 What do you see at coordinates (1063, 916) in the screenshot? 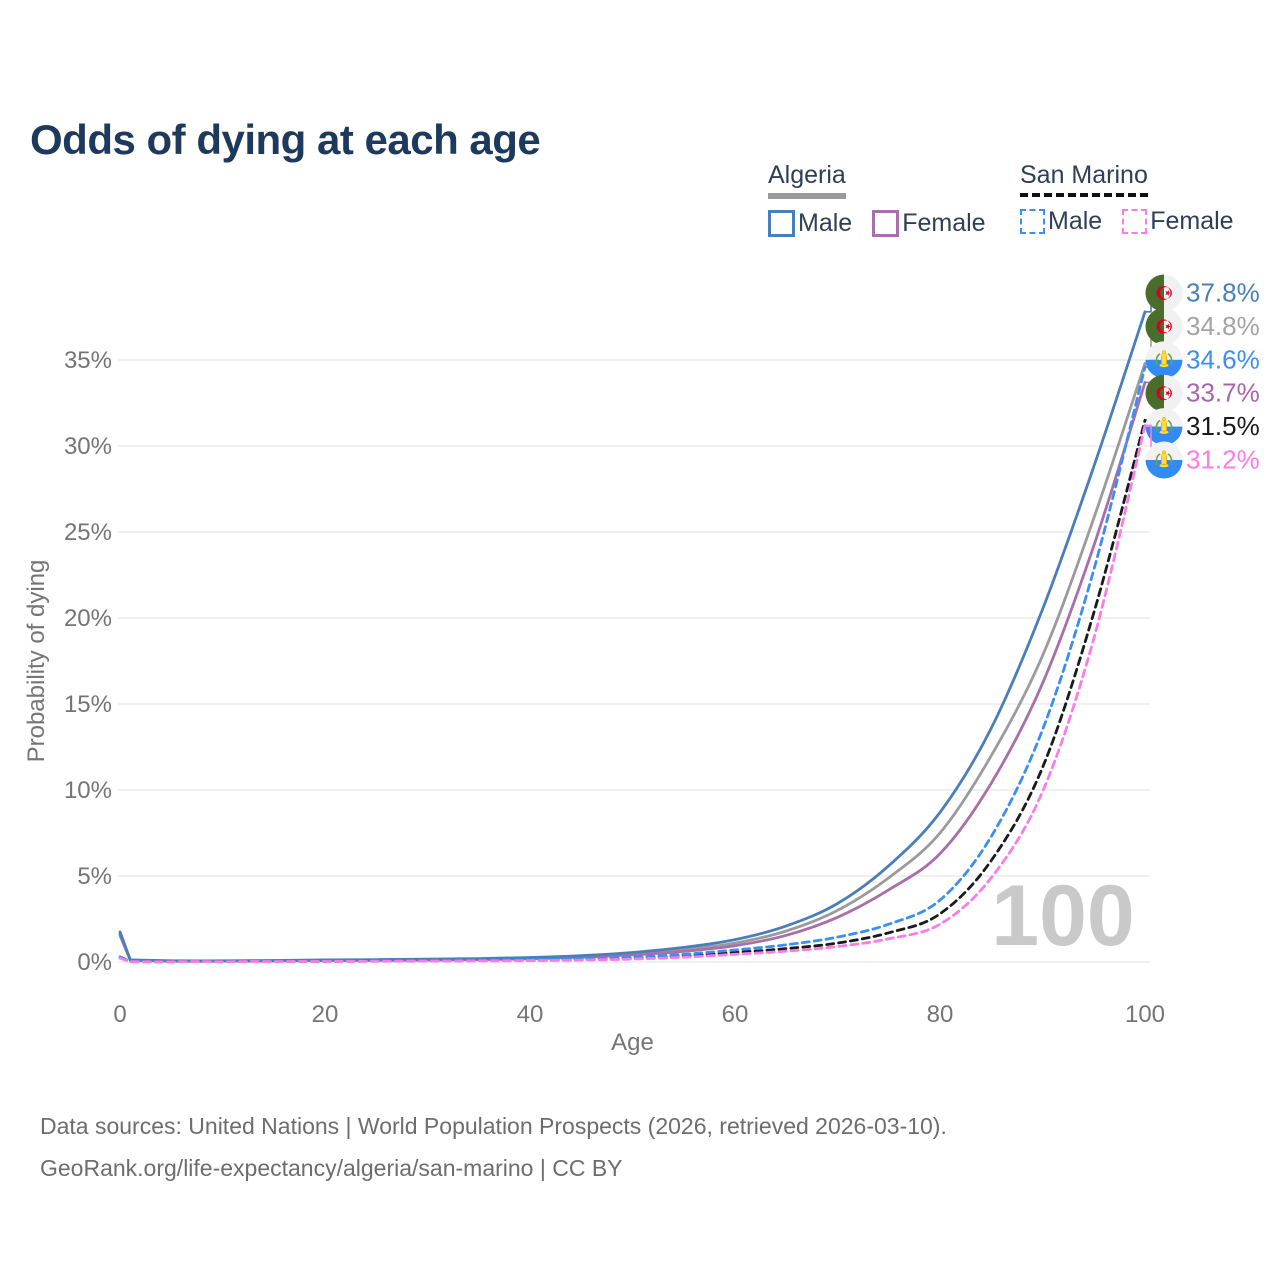
I see `hover-age-watermark: 100` at bounding box center [1063, 916].